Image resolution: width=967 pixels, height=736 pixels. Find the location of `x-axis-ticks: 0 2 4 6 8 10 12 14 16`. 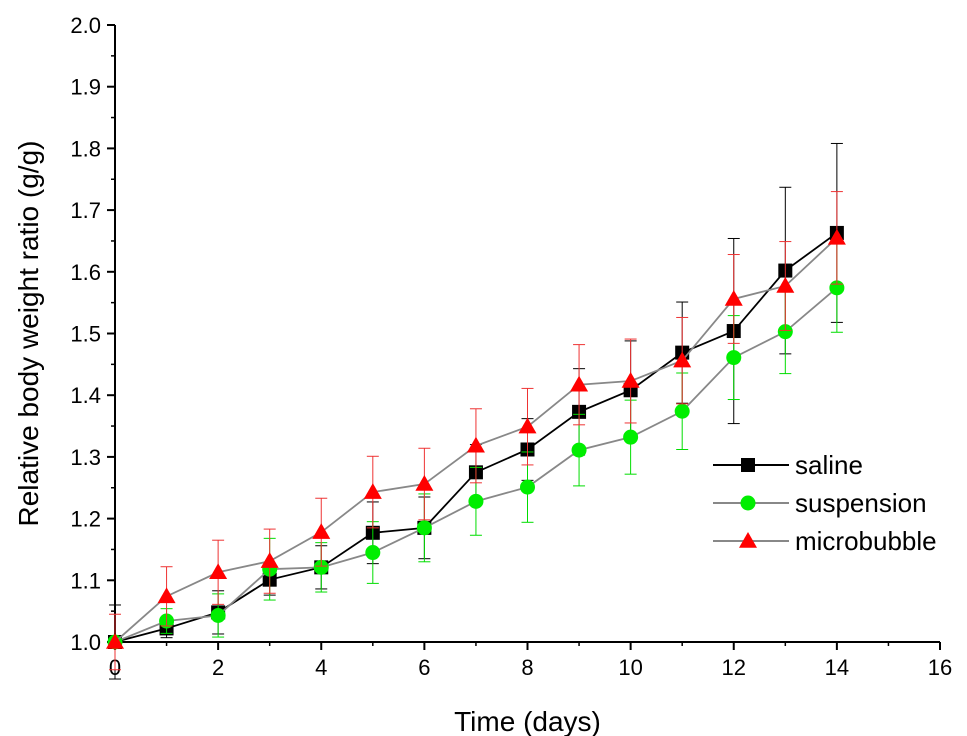

x-axis-ticks: 0 2 4 6 8 10 12 14 16 is located at coordinates (530, 661).